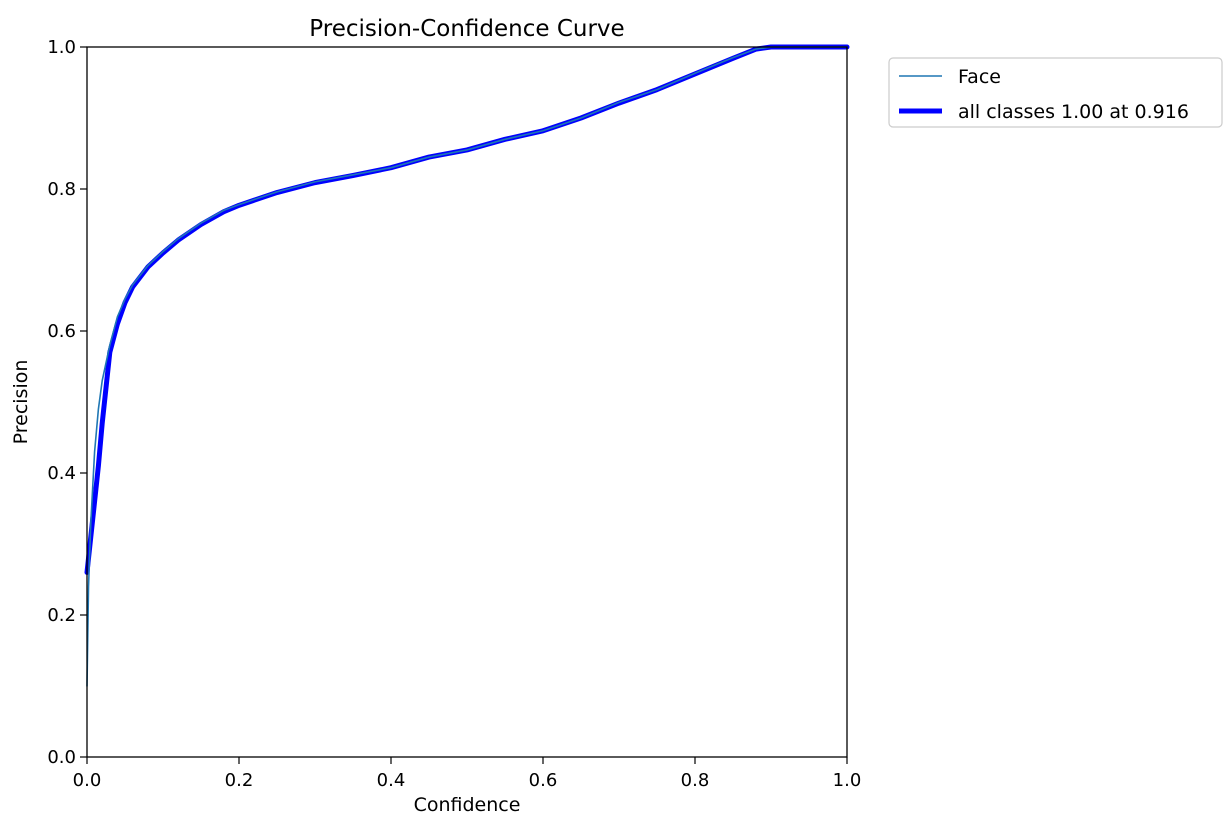 The width and height of the screenshot is (1231, 816). I want to click on y-tick-label: 0.8, so click(61, 189).